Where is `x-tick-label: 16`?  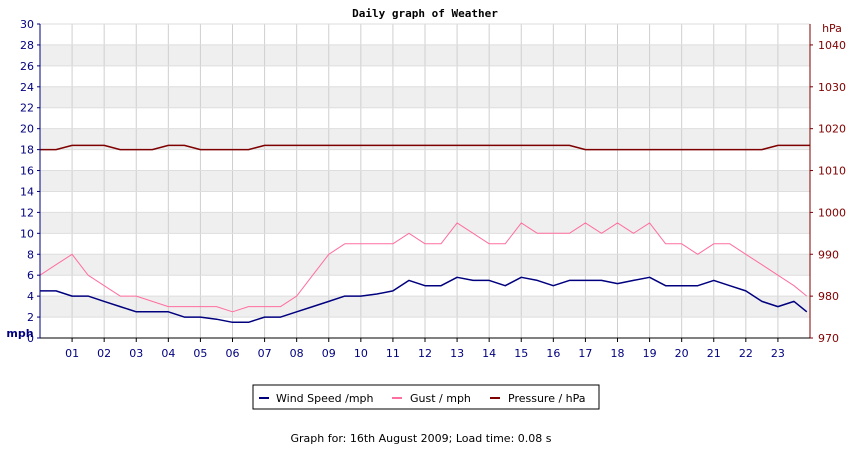 x-tick-label: 16 is located at coordinates (553, 353).